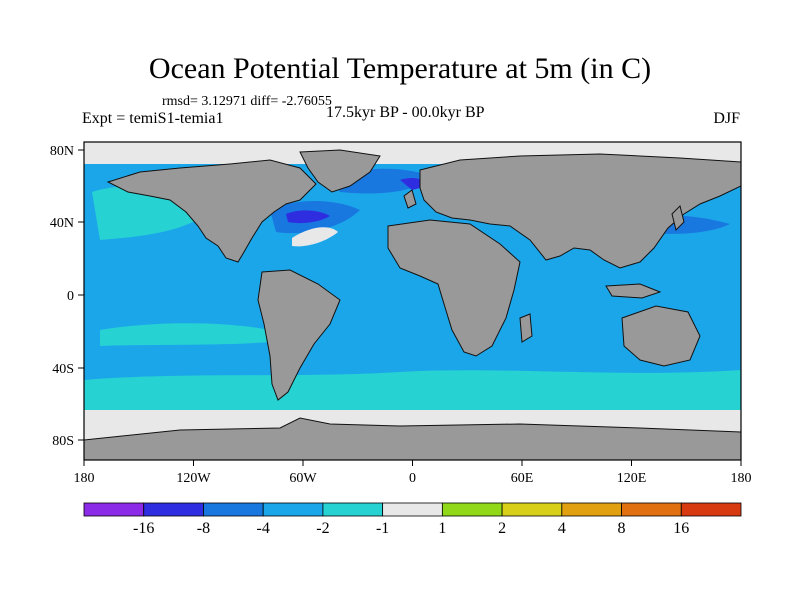 Image resolution: width=800 pixels, height=600 pixels. Describe the element at coordinates (185, 334) in the screenshot. I see `south-pacific-anomaly` at that location.